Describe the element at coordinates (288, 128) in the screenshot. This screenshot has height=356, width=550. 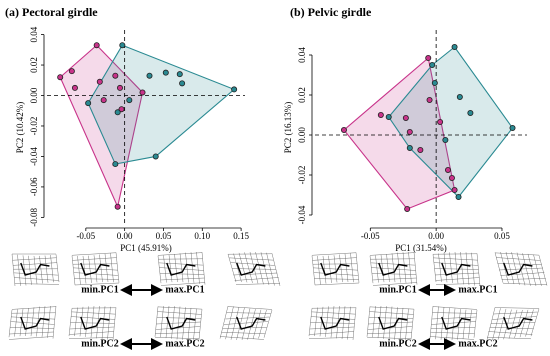
I see `y-axis-label: PC2 (16.13%)` at that location.